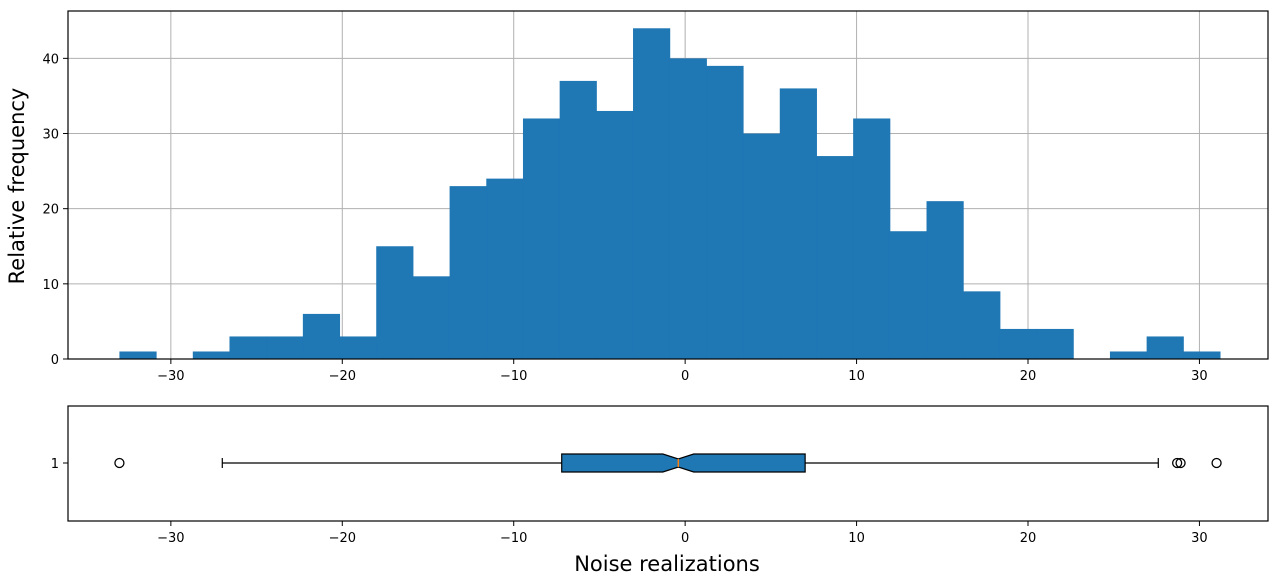 This screenshot has height=588, width=1280. Describe the element at coordinates (50, 210) in the screenshot. I see `histogram-y-tick-label: 20` at that location.